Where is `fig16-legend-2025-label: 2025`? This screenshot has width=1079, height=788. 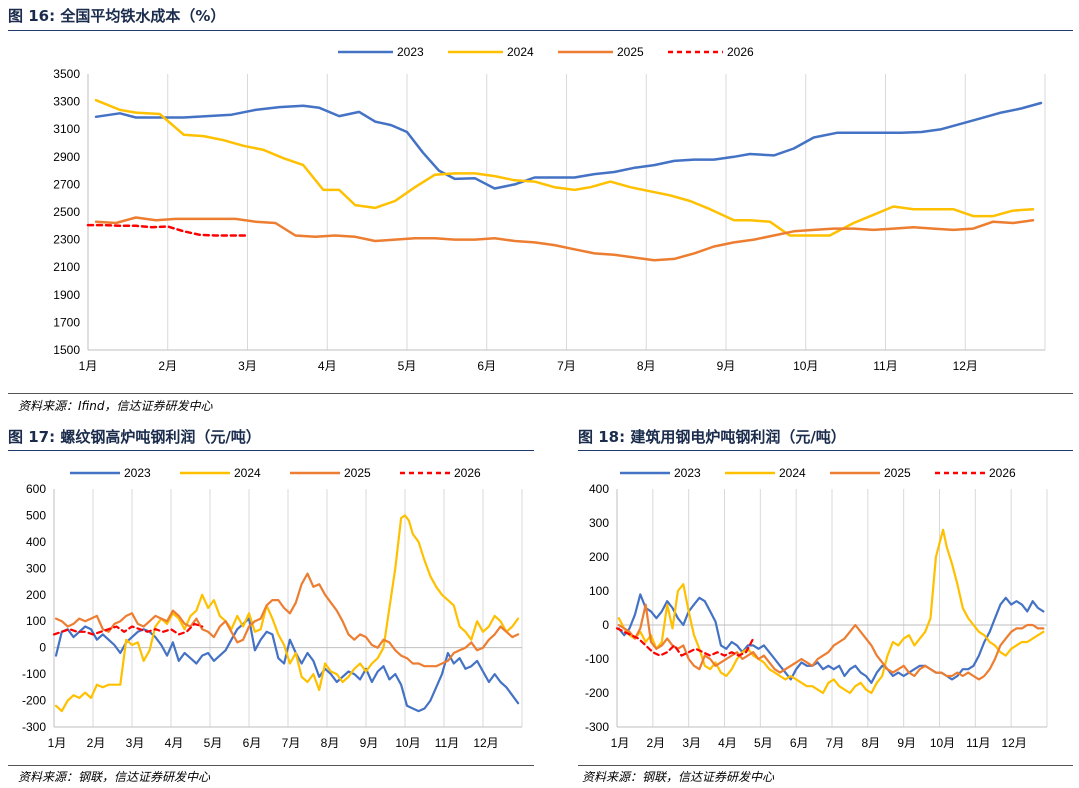
fig16-legend-2025-label: 2025 is located at coordinates (630, 52).